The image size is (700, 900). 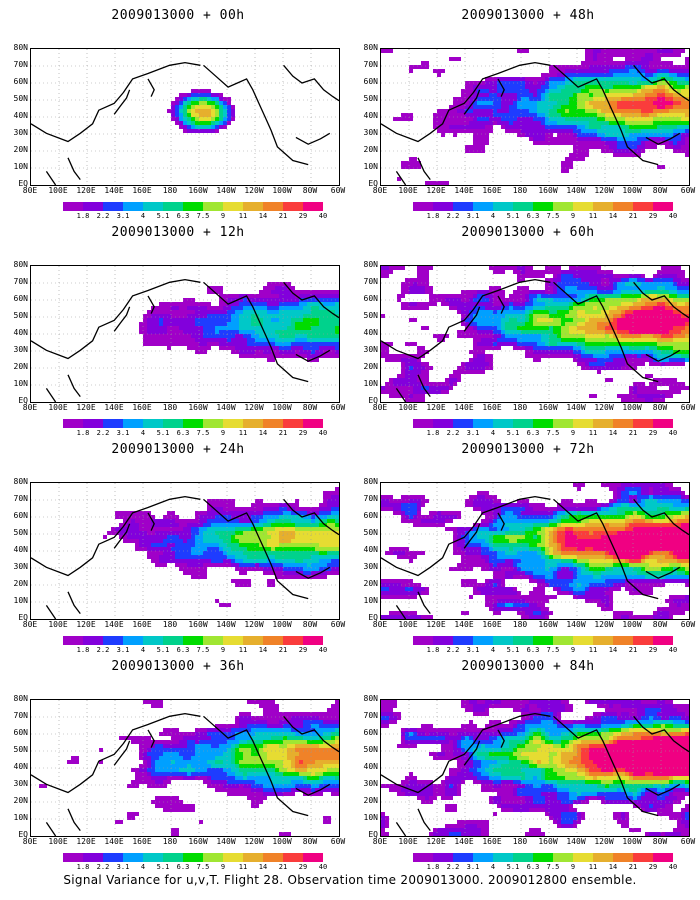 What do you see at coordinates (576, 407) in the screenshot?
I see `longitude-label: 140W` at bounding box center [576, 407].